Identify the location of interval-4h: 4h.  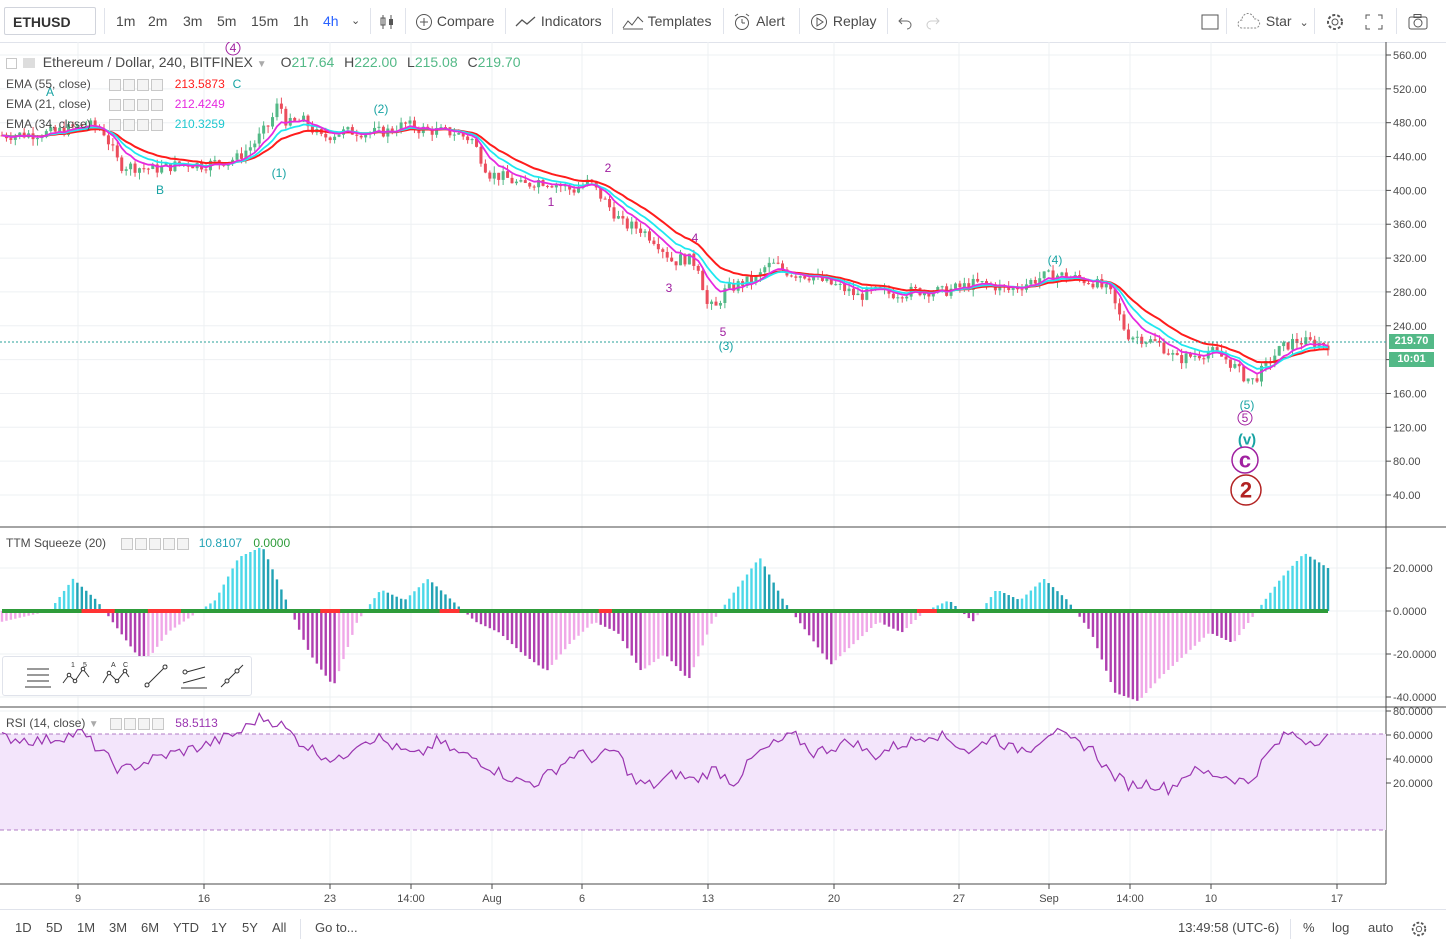
(331, 21).